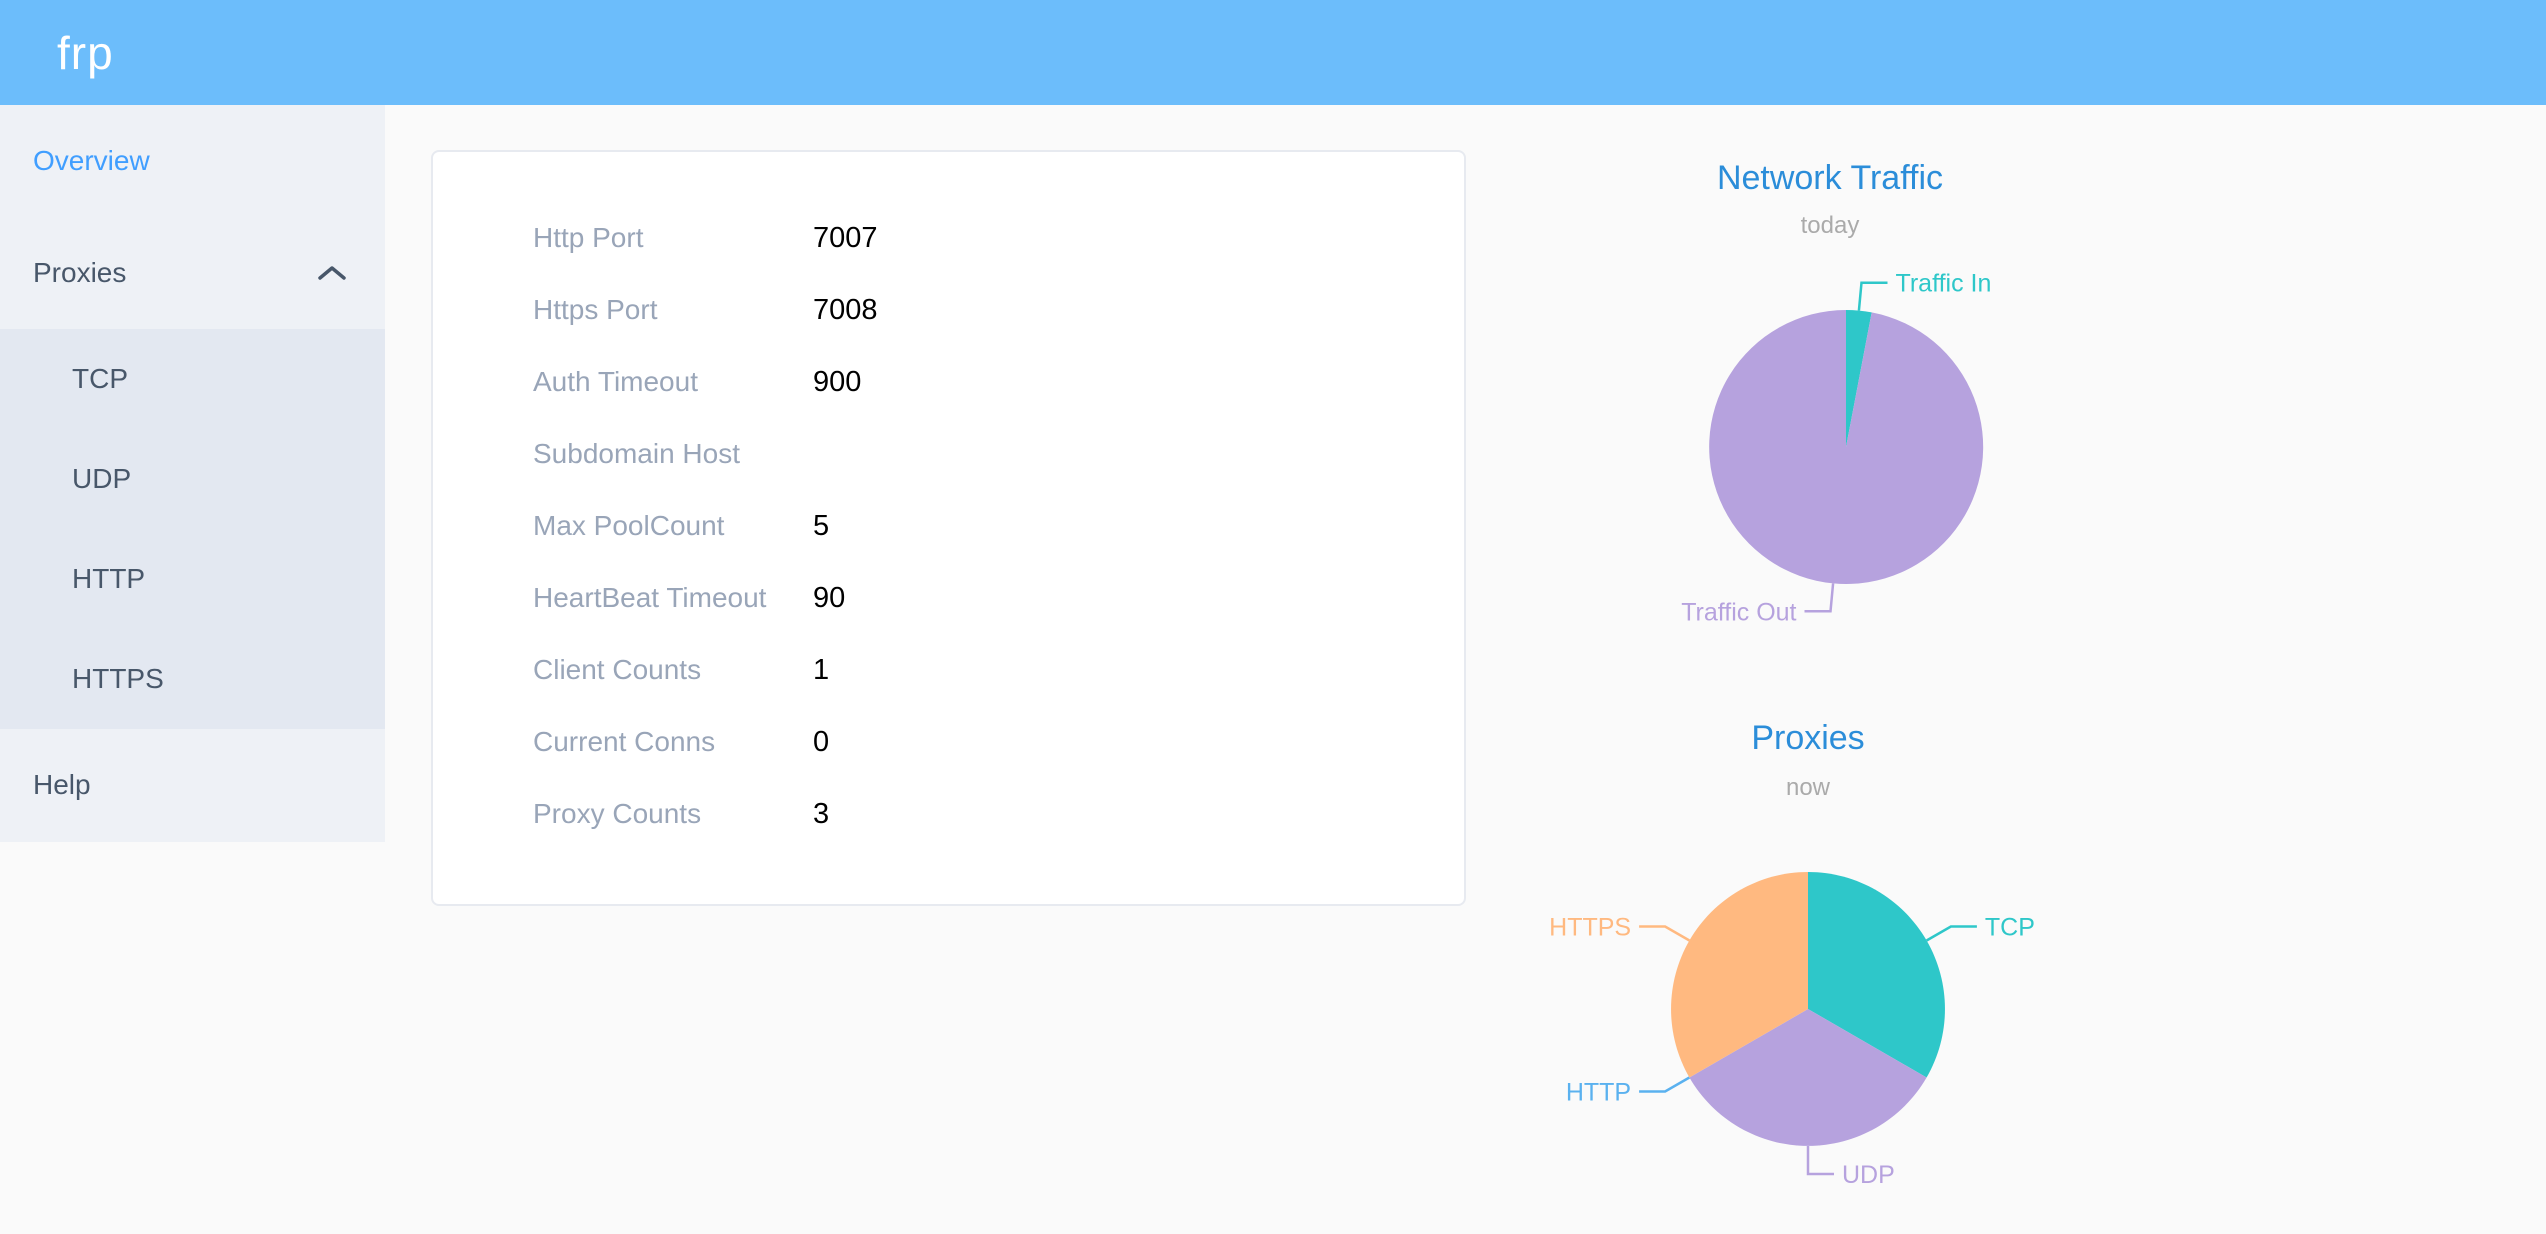  What do you see at coordinates (91, 160) in the screenshot?
I see `sidebar-item-label: Overview` at bounding box center [91, 160].